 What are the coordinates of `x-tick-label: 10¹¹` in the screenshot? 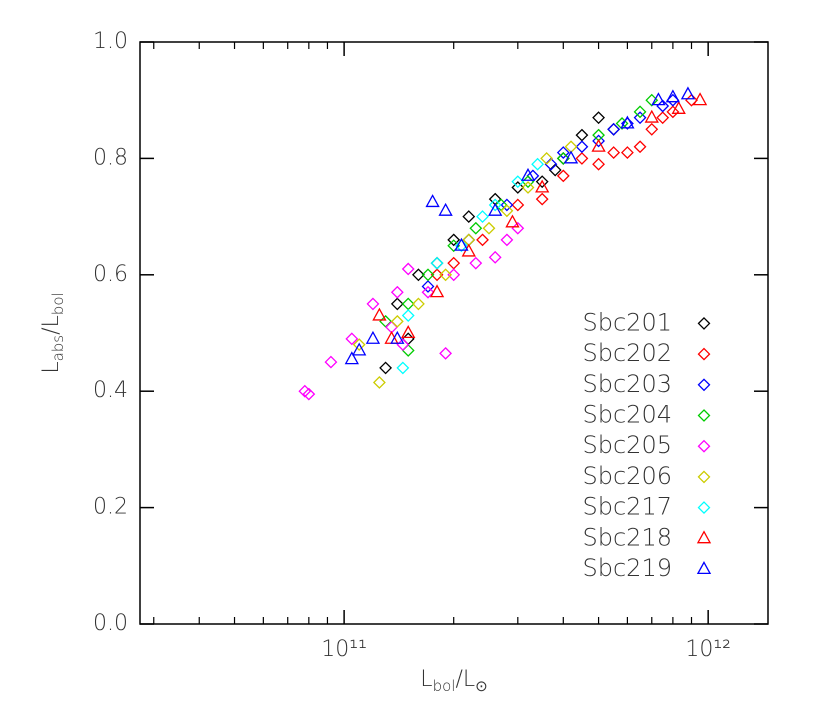 It's located at (344, 649).